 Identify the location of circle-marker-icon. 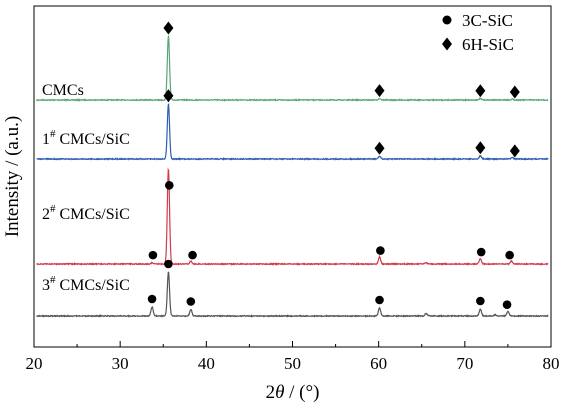
(447, 20).